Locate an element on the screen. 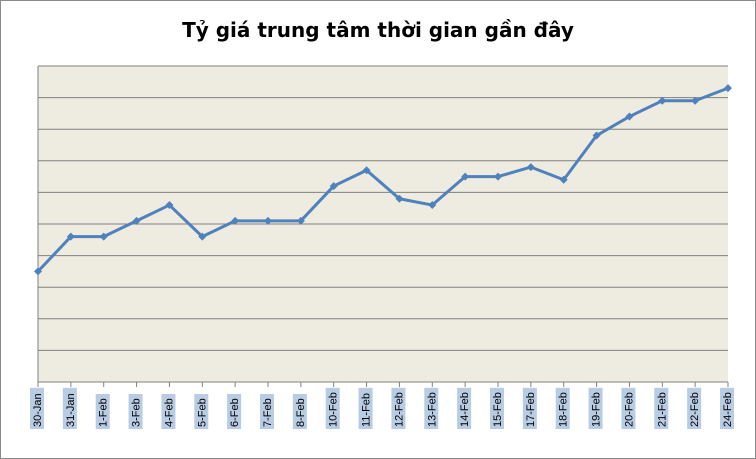 The width and height of the screenshot is (756, 459). x-tick-label-group: 12-Feb is located at coordinates (398, 408).